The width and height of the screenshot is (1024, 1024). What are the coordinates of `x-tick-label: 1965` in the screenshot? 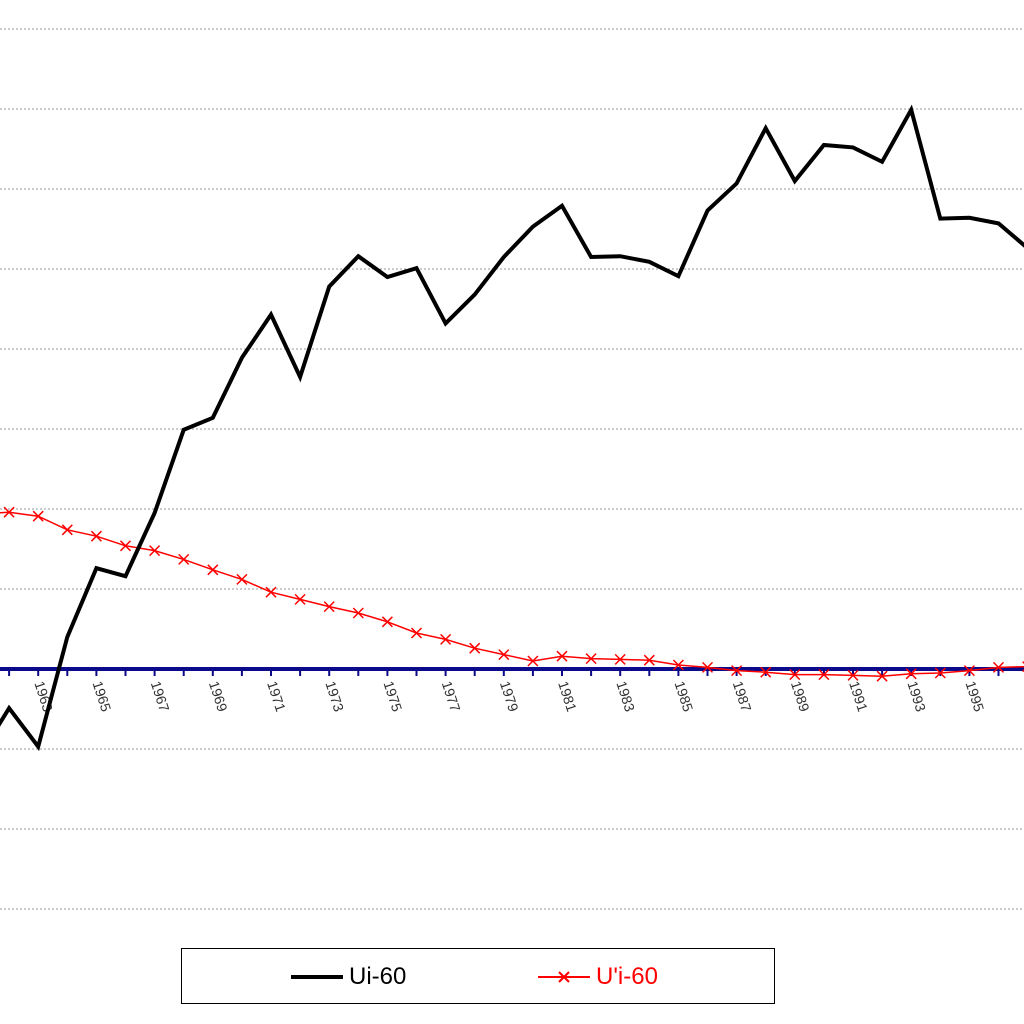 It's located at (102, 696).